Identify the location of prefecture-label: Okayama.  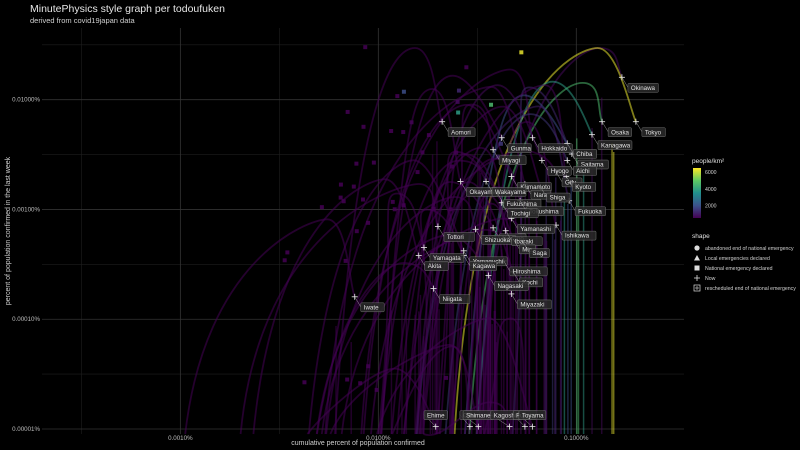
(482, 192).